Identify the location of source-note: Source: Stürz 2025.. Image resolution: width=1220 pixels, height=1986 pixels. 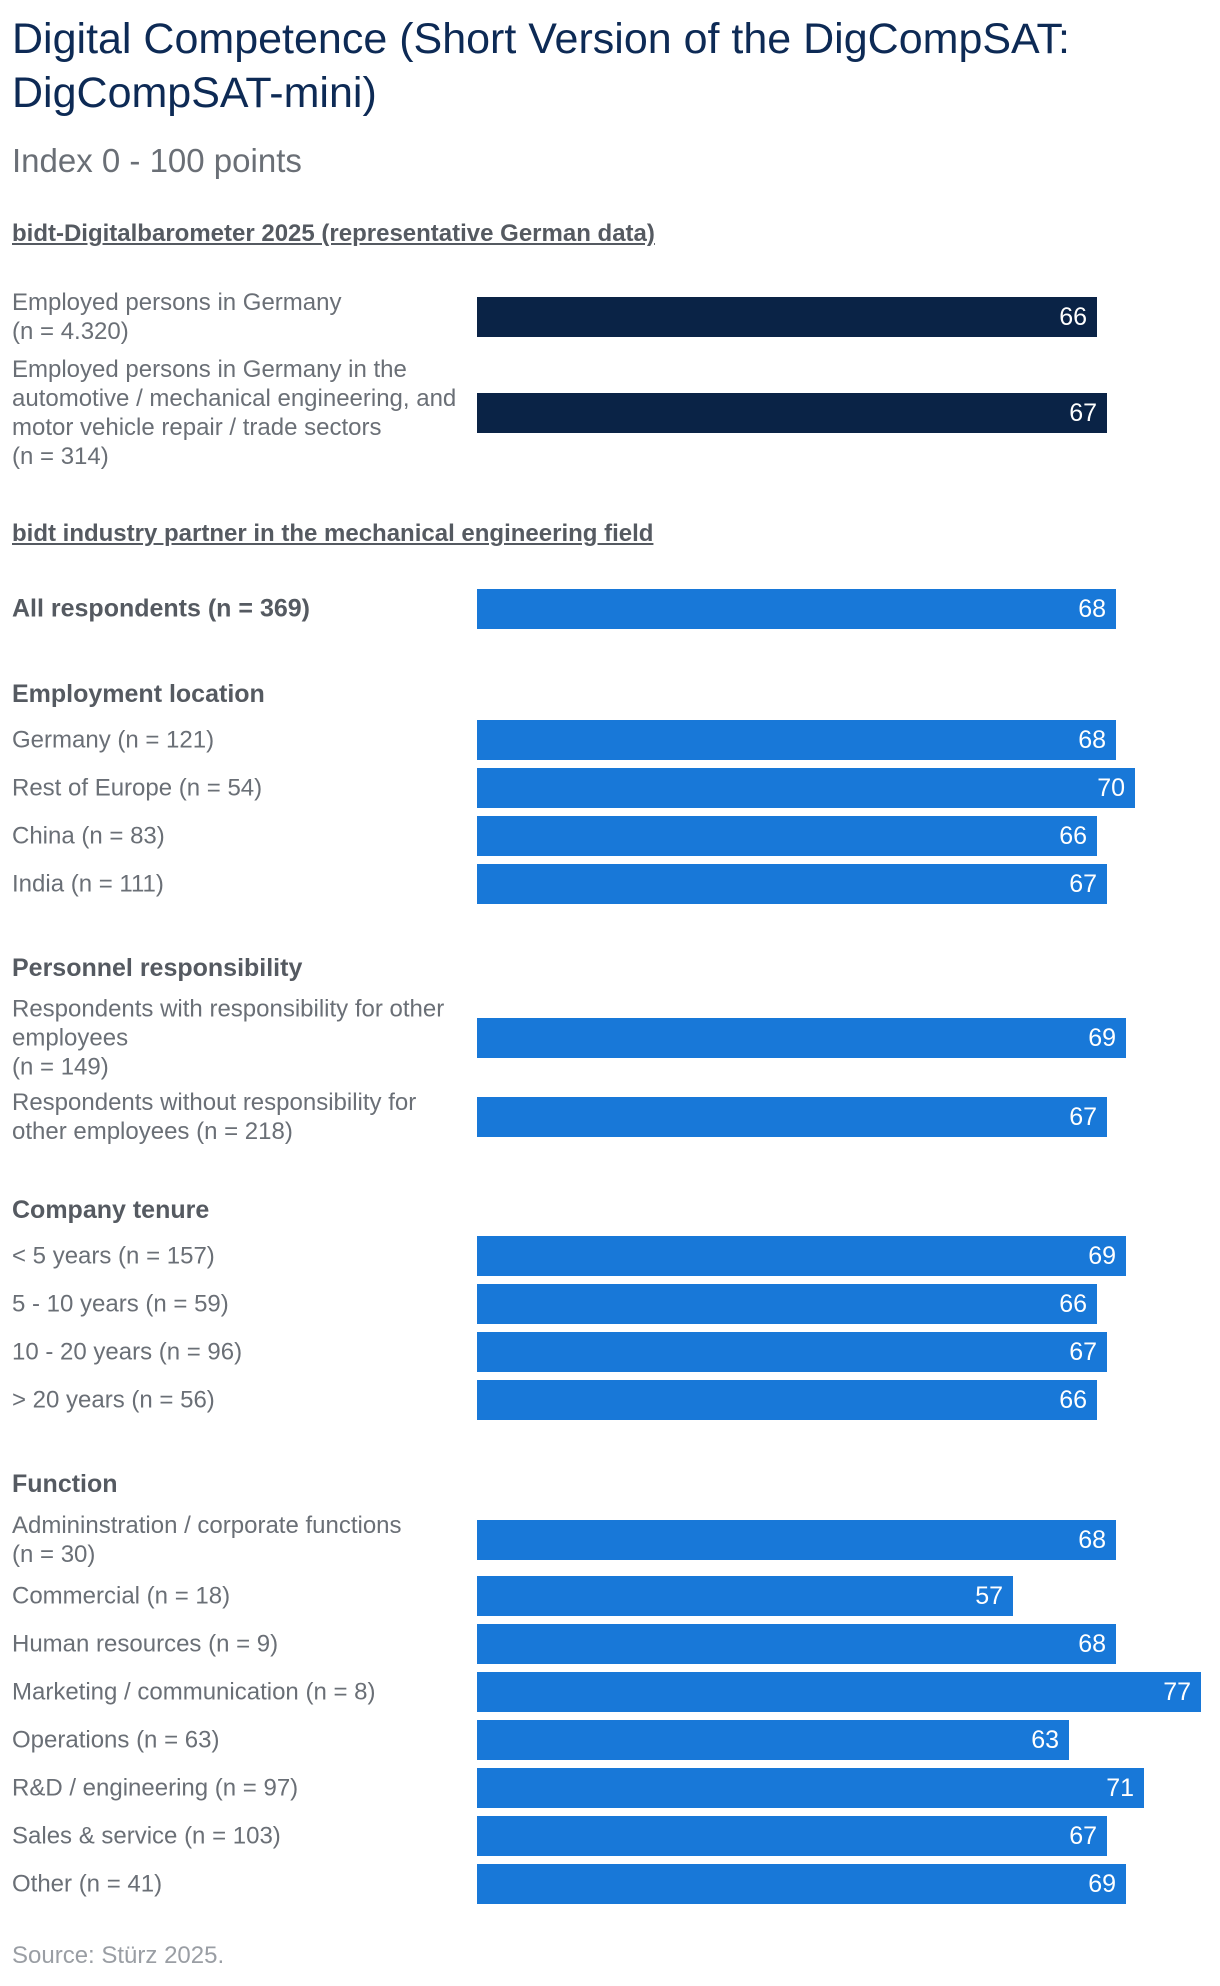
(118, 1955).